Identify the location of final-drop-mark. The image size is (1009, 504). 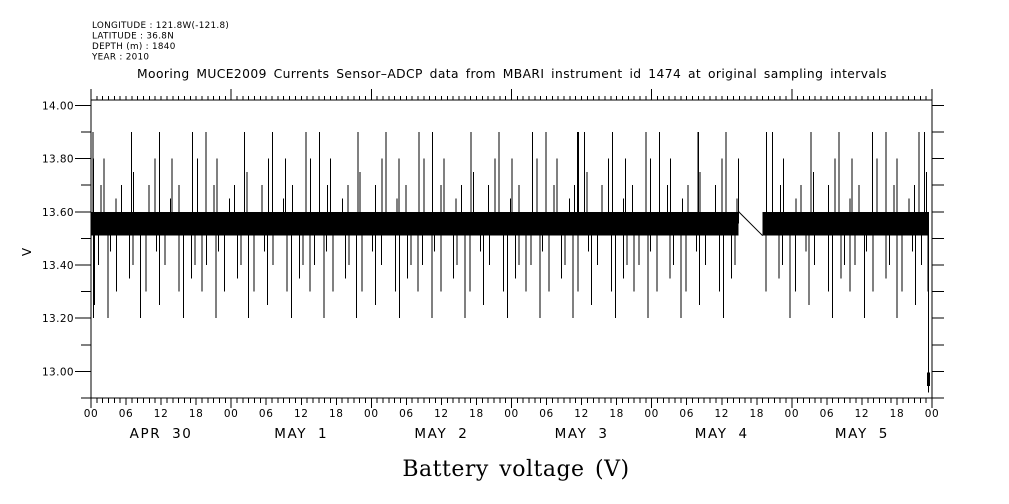
(928, 379).